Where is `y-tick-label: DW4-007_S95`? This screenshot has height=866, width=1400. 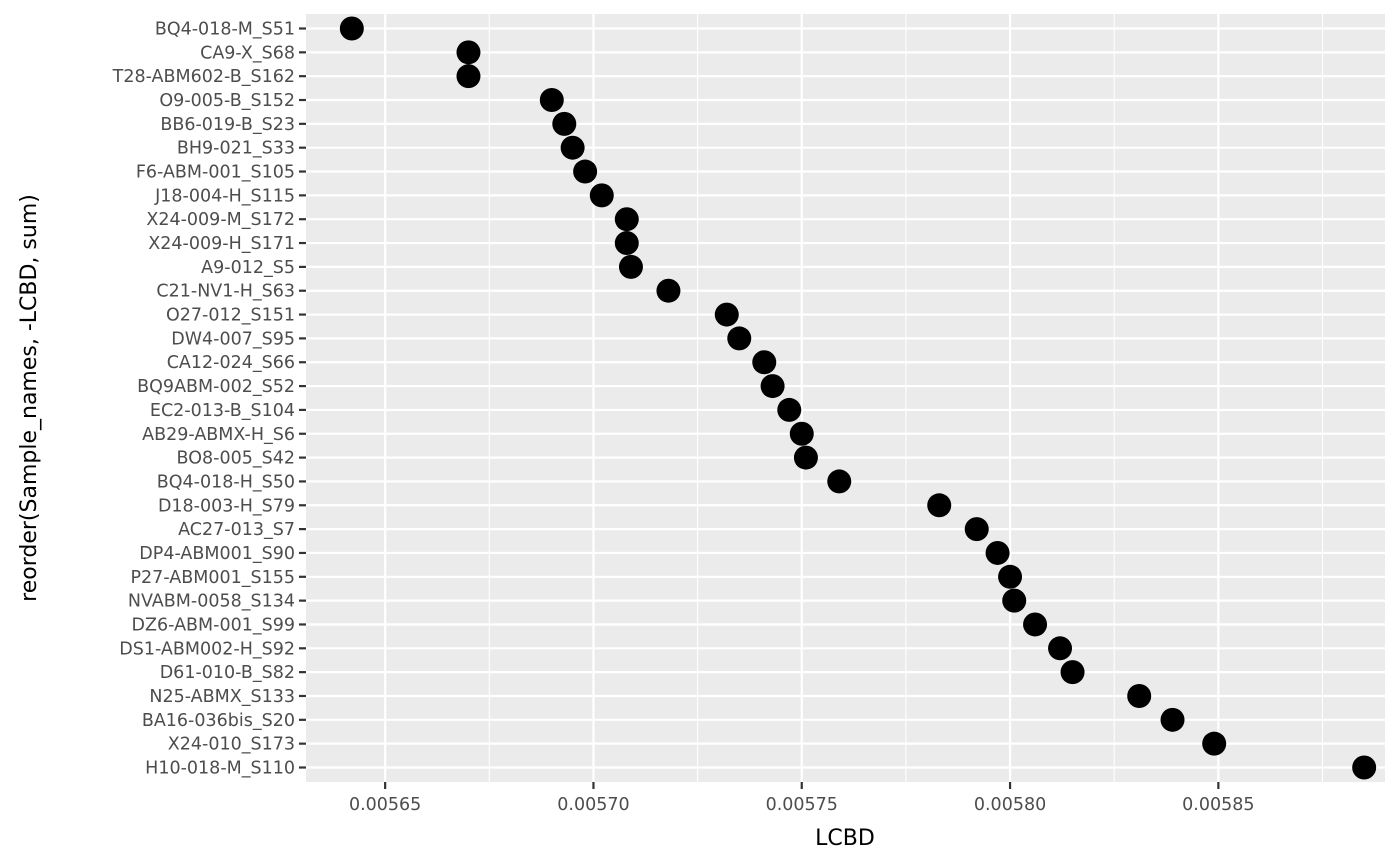 y-tick-label: DW4-007_S95 is located at coordinates (233, 339).